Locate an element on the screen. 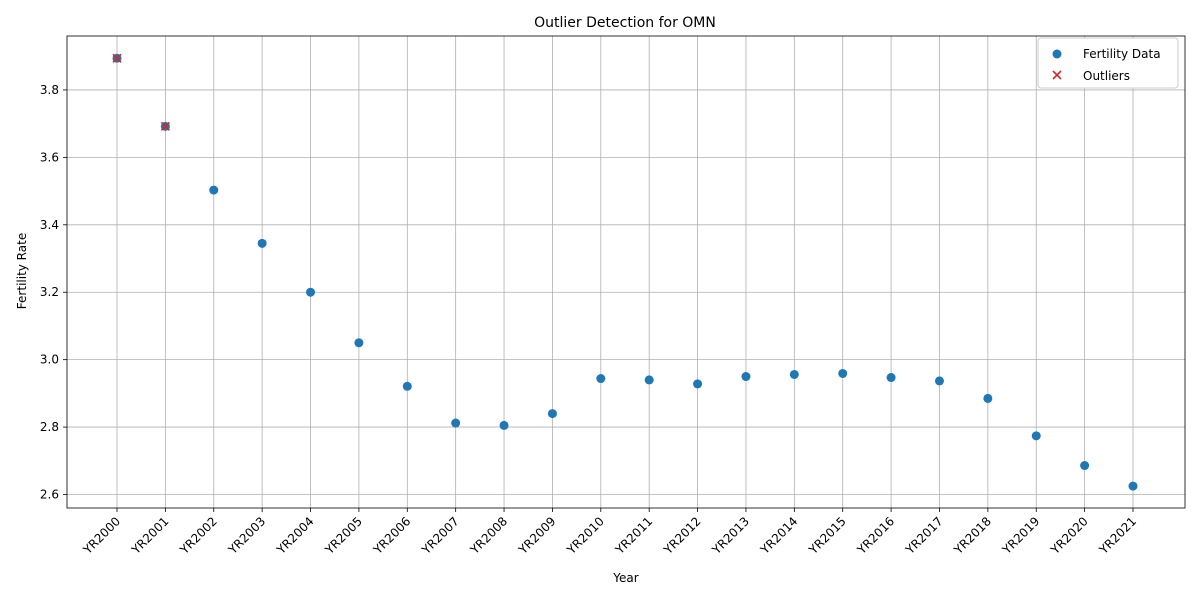  chart-title: Outlier Detection for OMN is located at coordinates (625, 23).